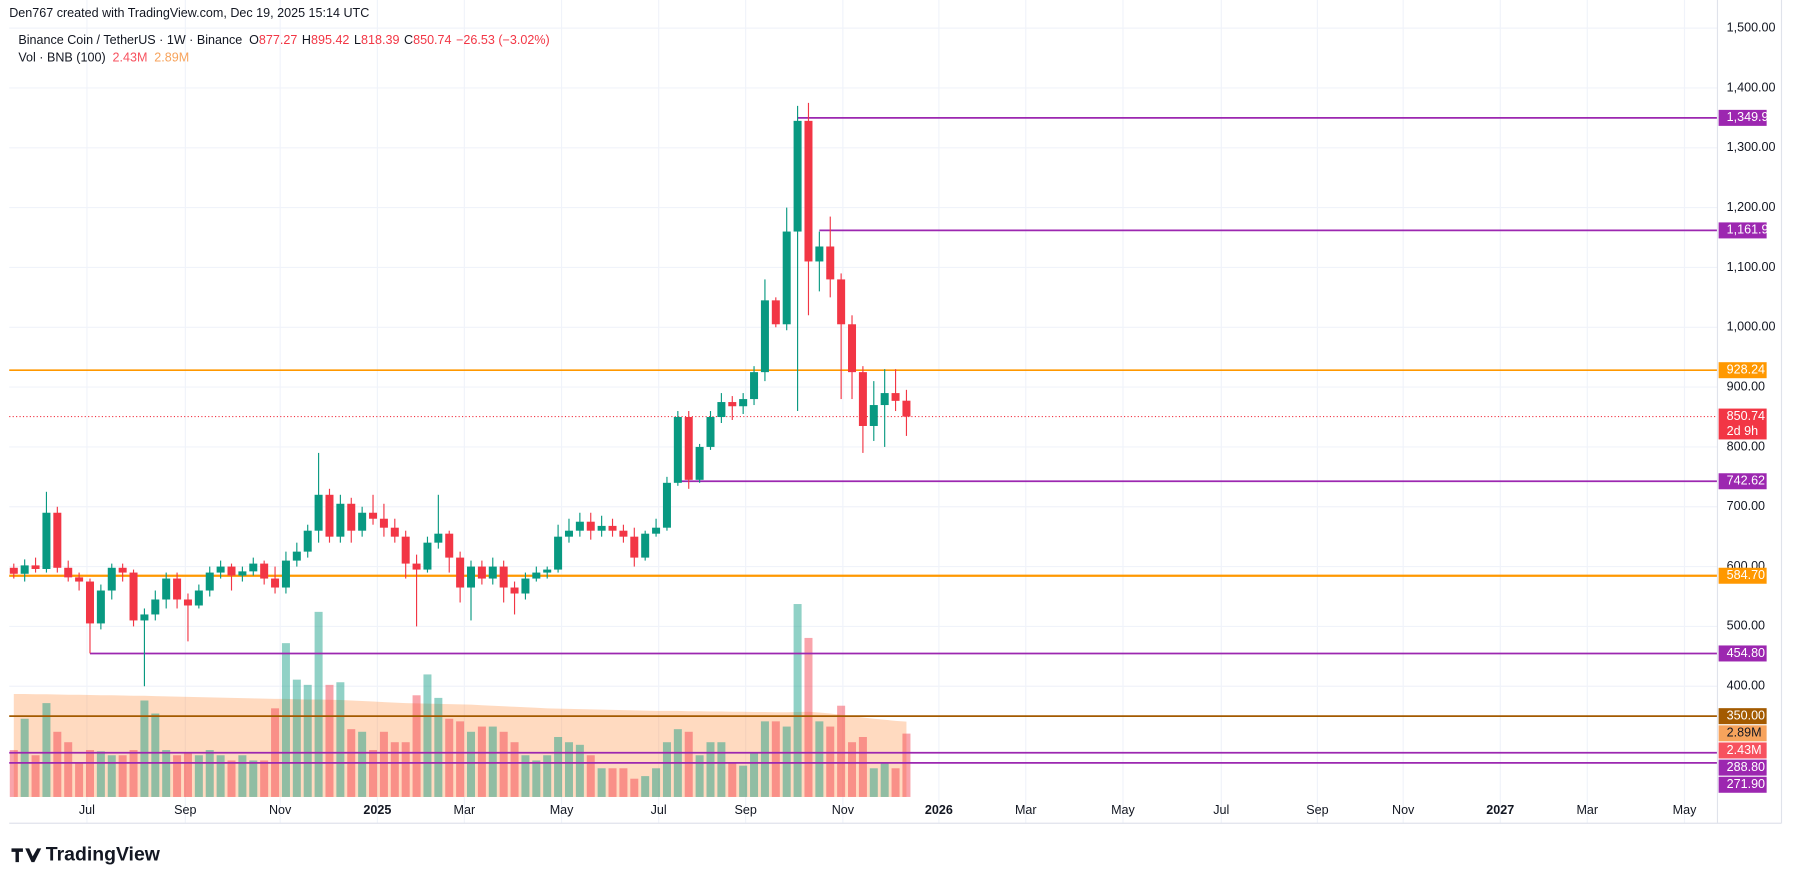  I want to click on x-tick-label: Jul, so click(1221, 810).